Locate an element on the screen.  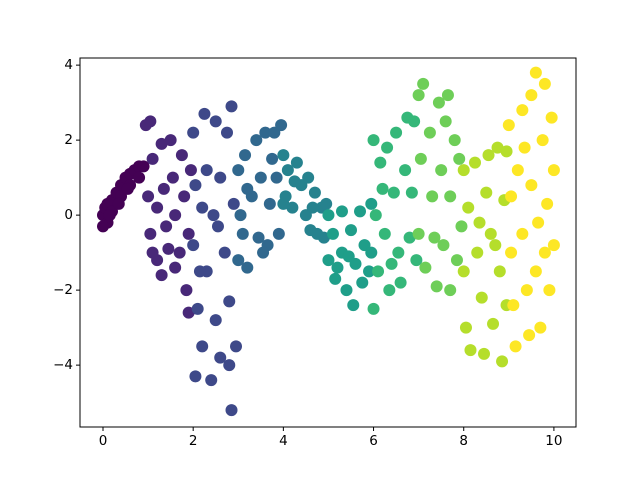
y-tick-label: 4 is located at coordinates (68, 65).